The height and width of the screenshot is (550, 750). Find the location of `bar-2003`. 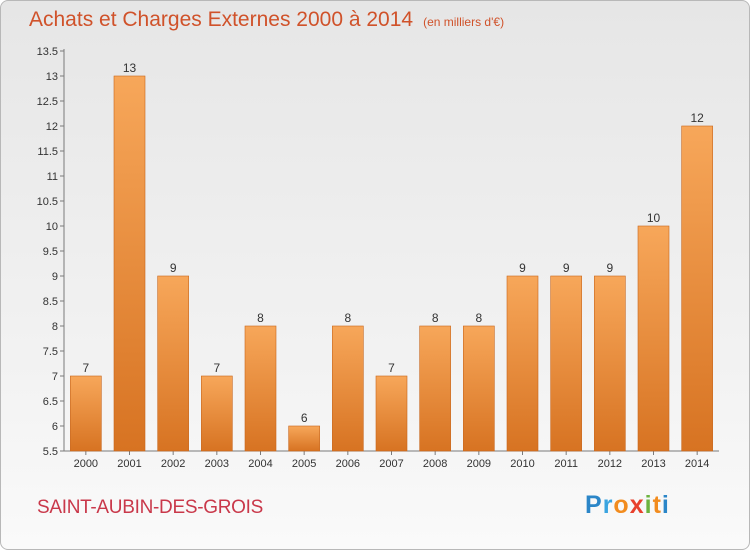

bar-2003 is located at coordinates (217, 413).